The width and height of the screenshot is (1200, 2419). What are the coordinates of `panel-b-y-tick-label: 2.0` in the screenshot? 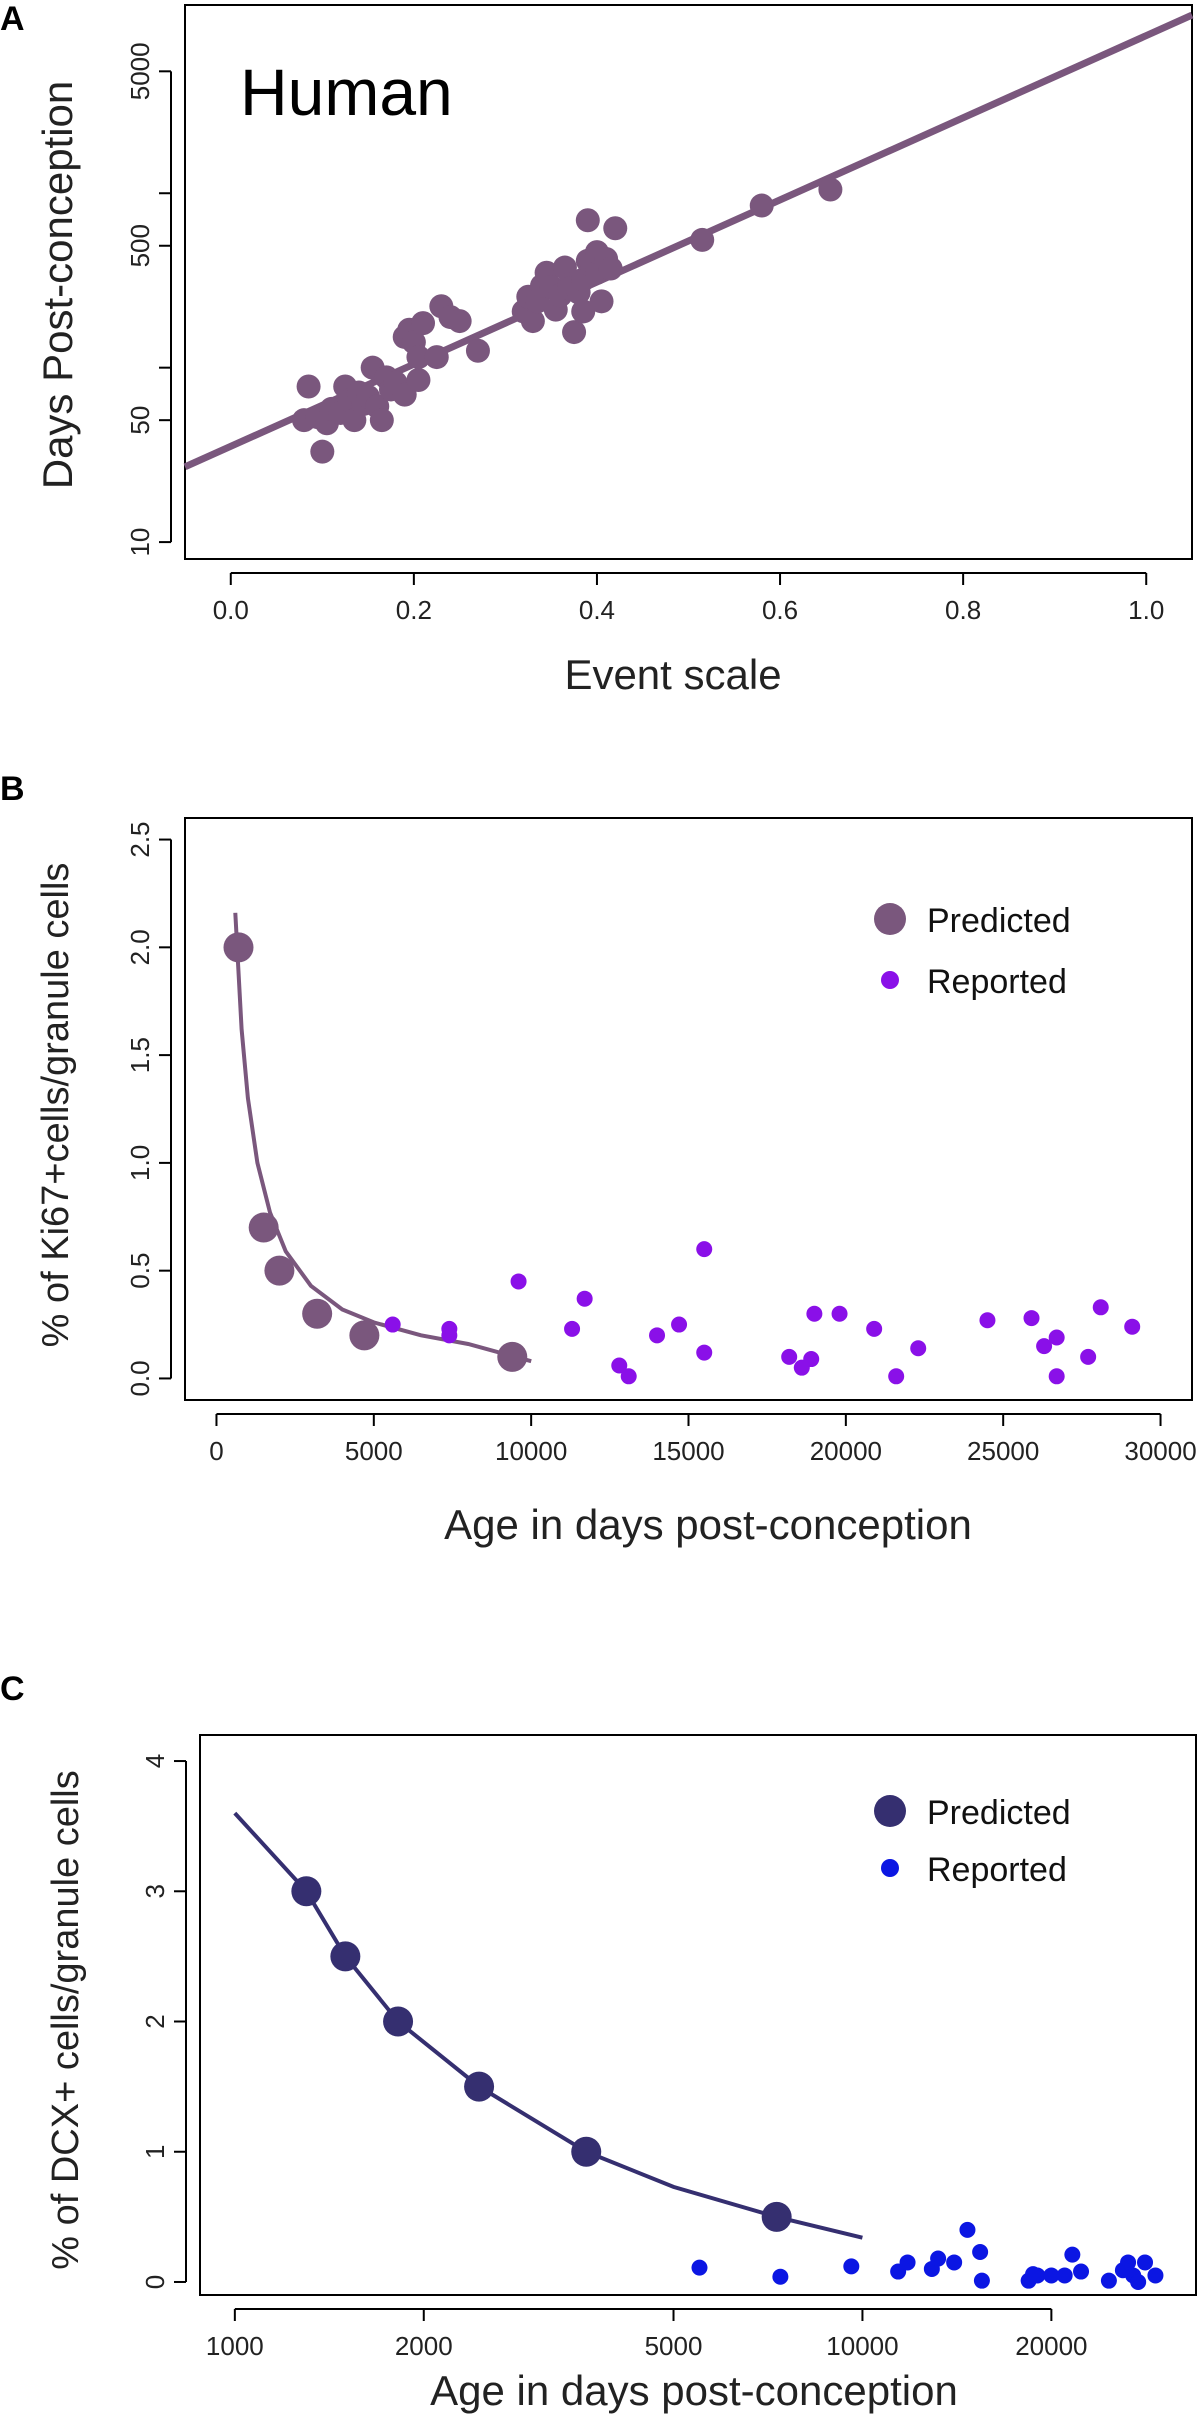 It's located at (140, 947).